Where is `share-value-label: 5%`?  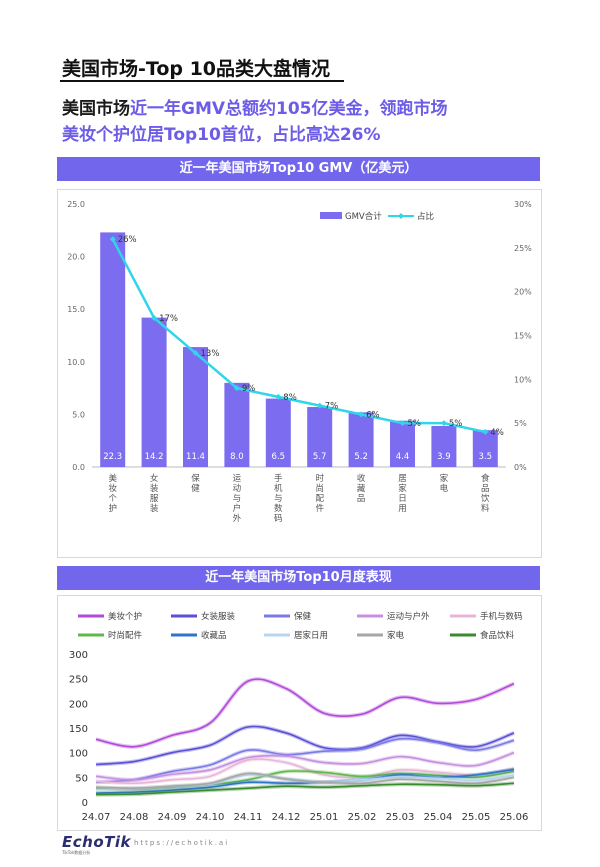
share-value-label: 5% is located at coordinates (456, 424).